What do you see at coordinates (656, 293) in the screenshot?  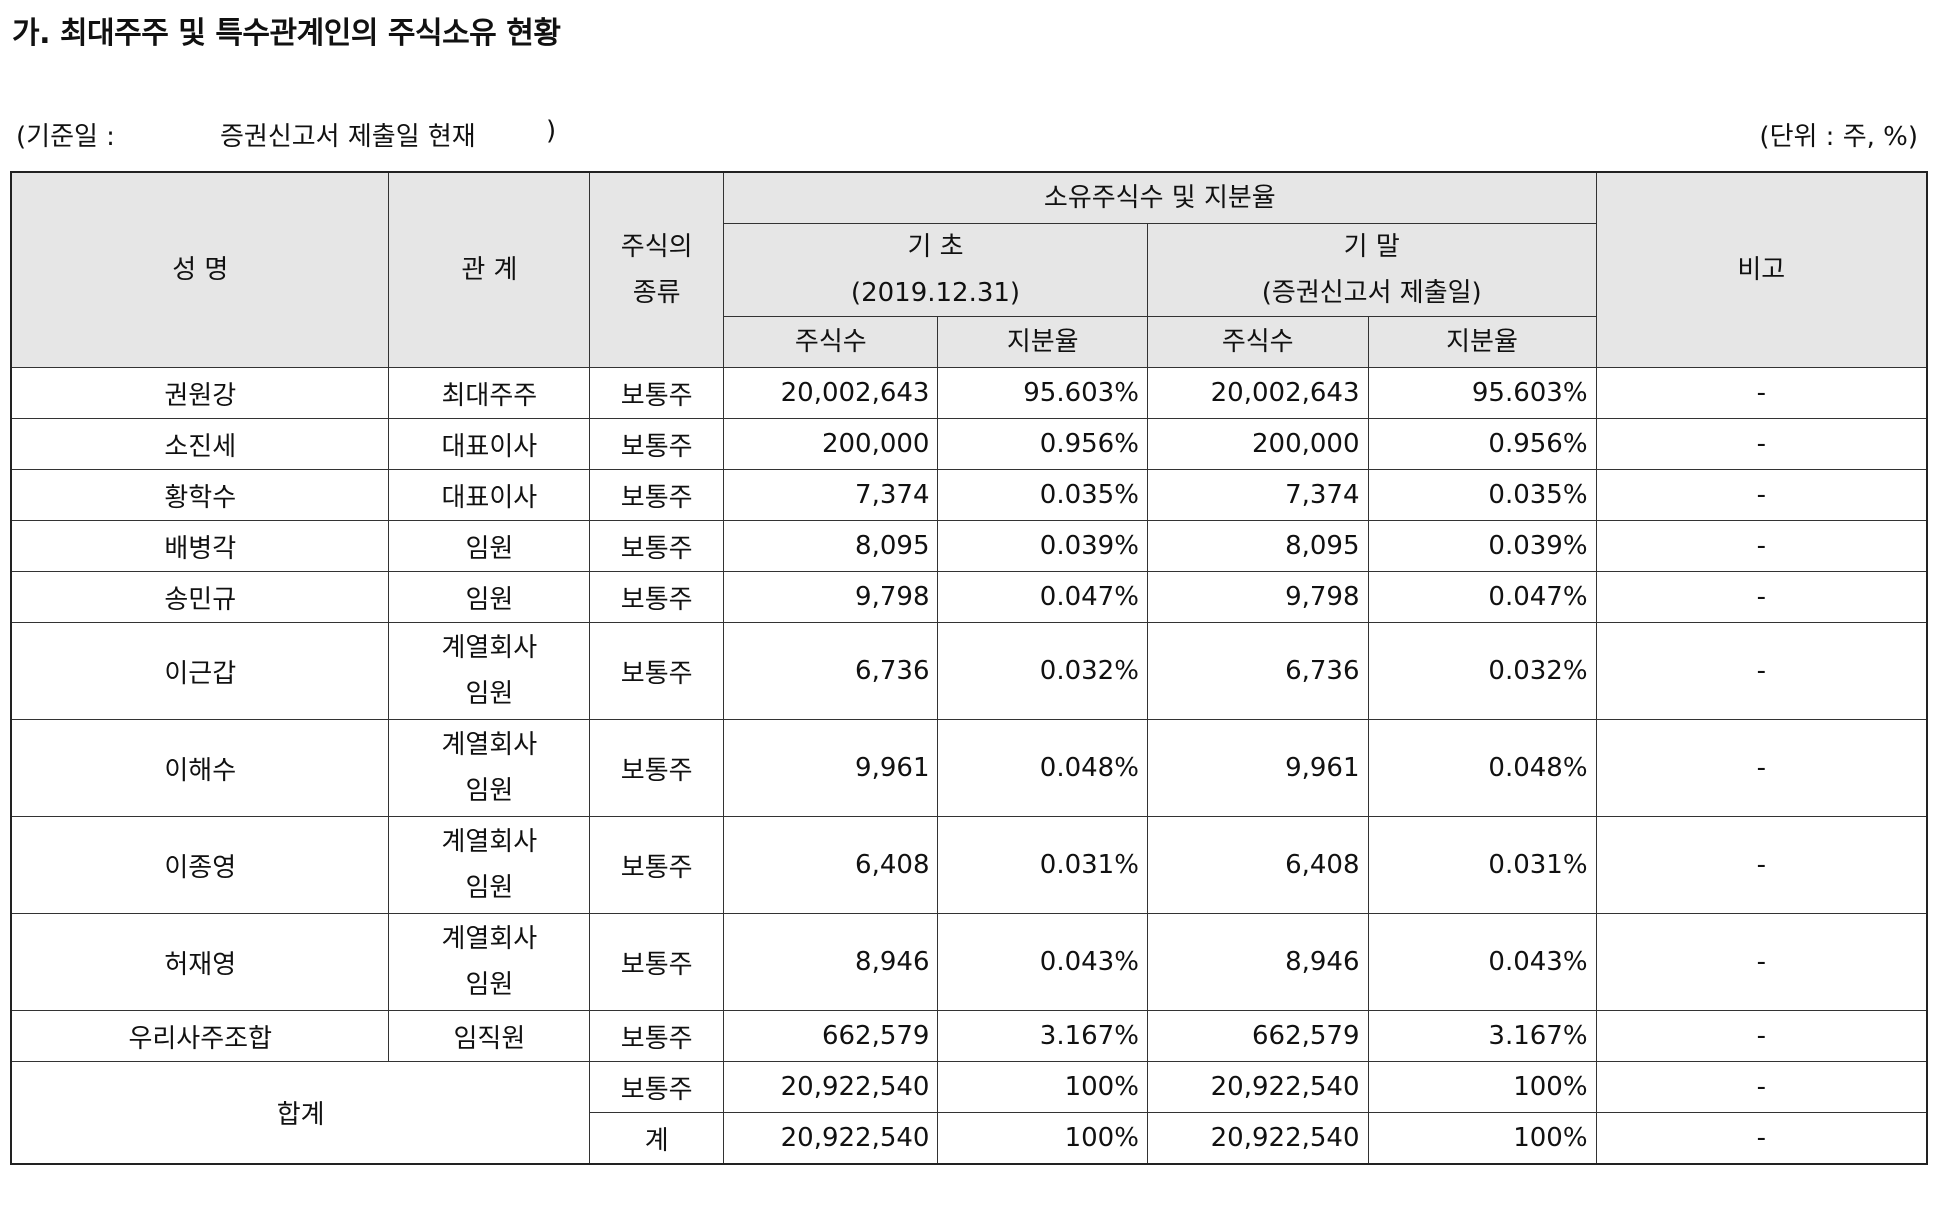 I see `header-stock-type-line2: 종류` at bounding box center [656, 293].